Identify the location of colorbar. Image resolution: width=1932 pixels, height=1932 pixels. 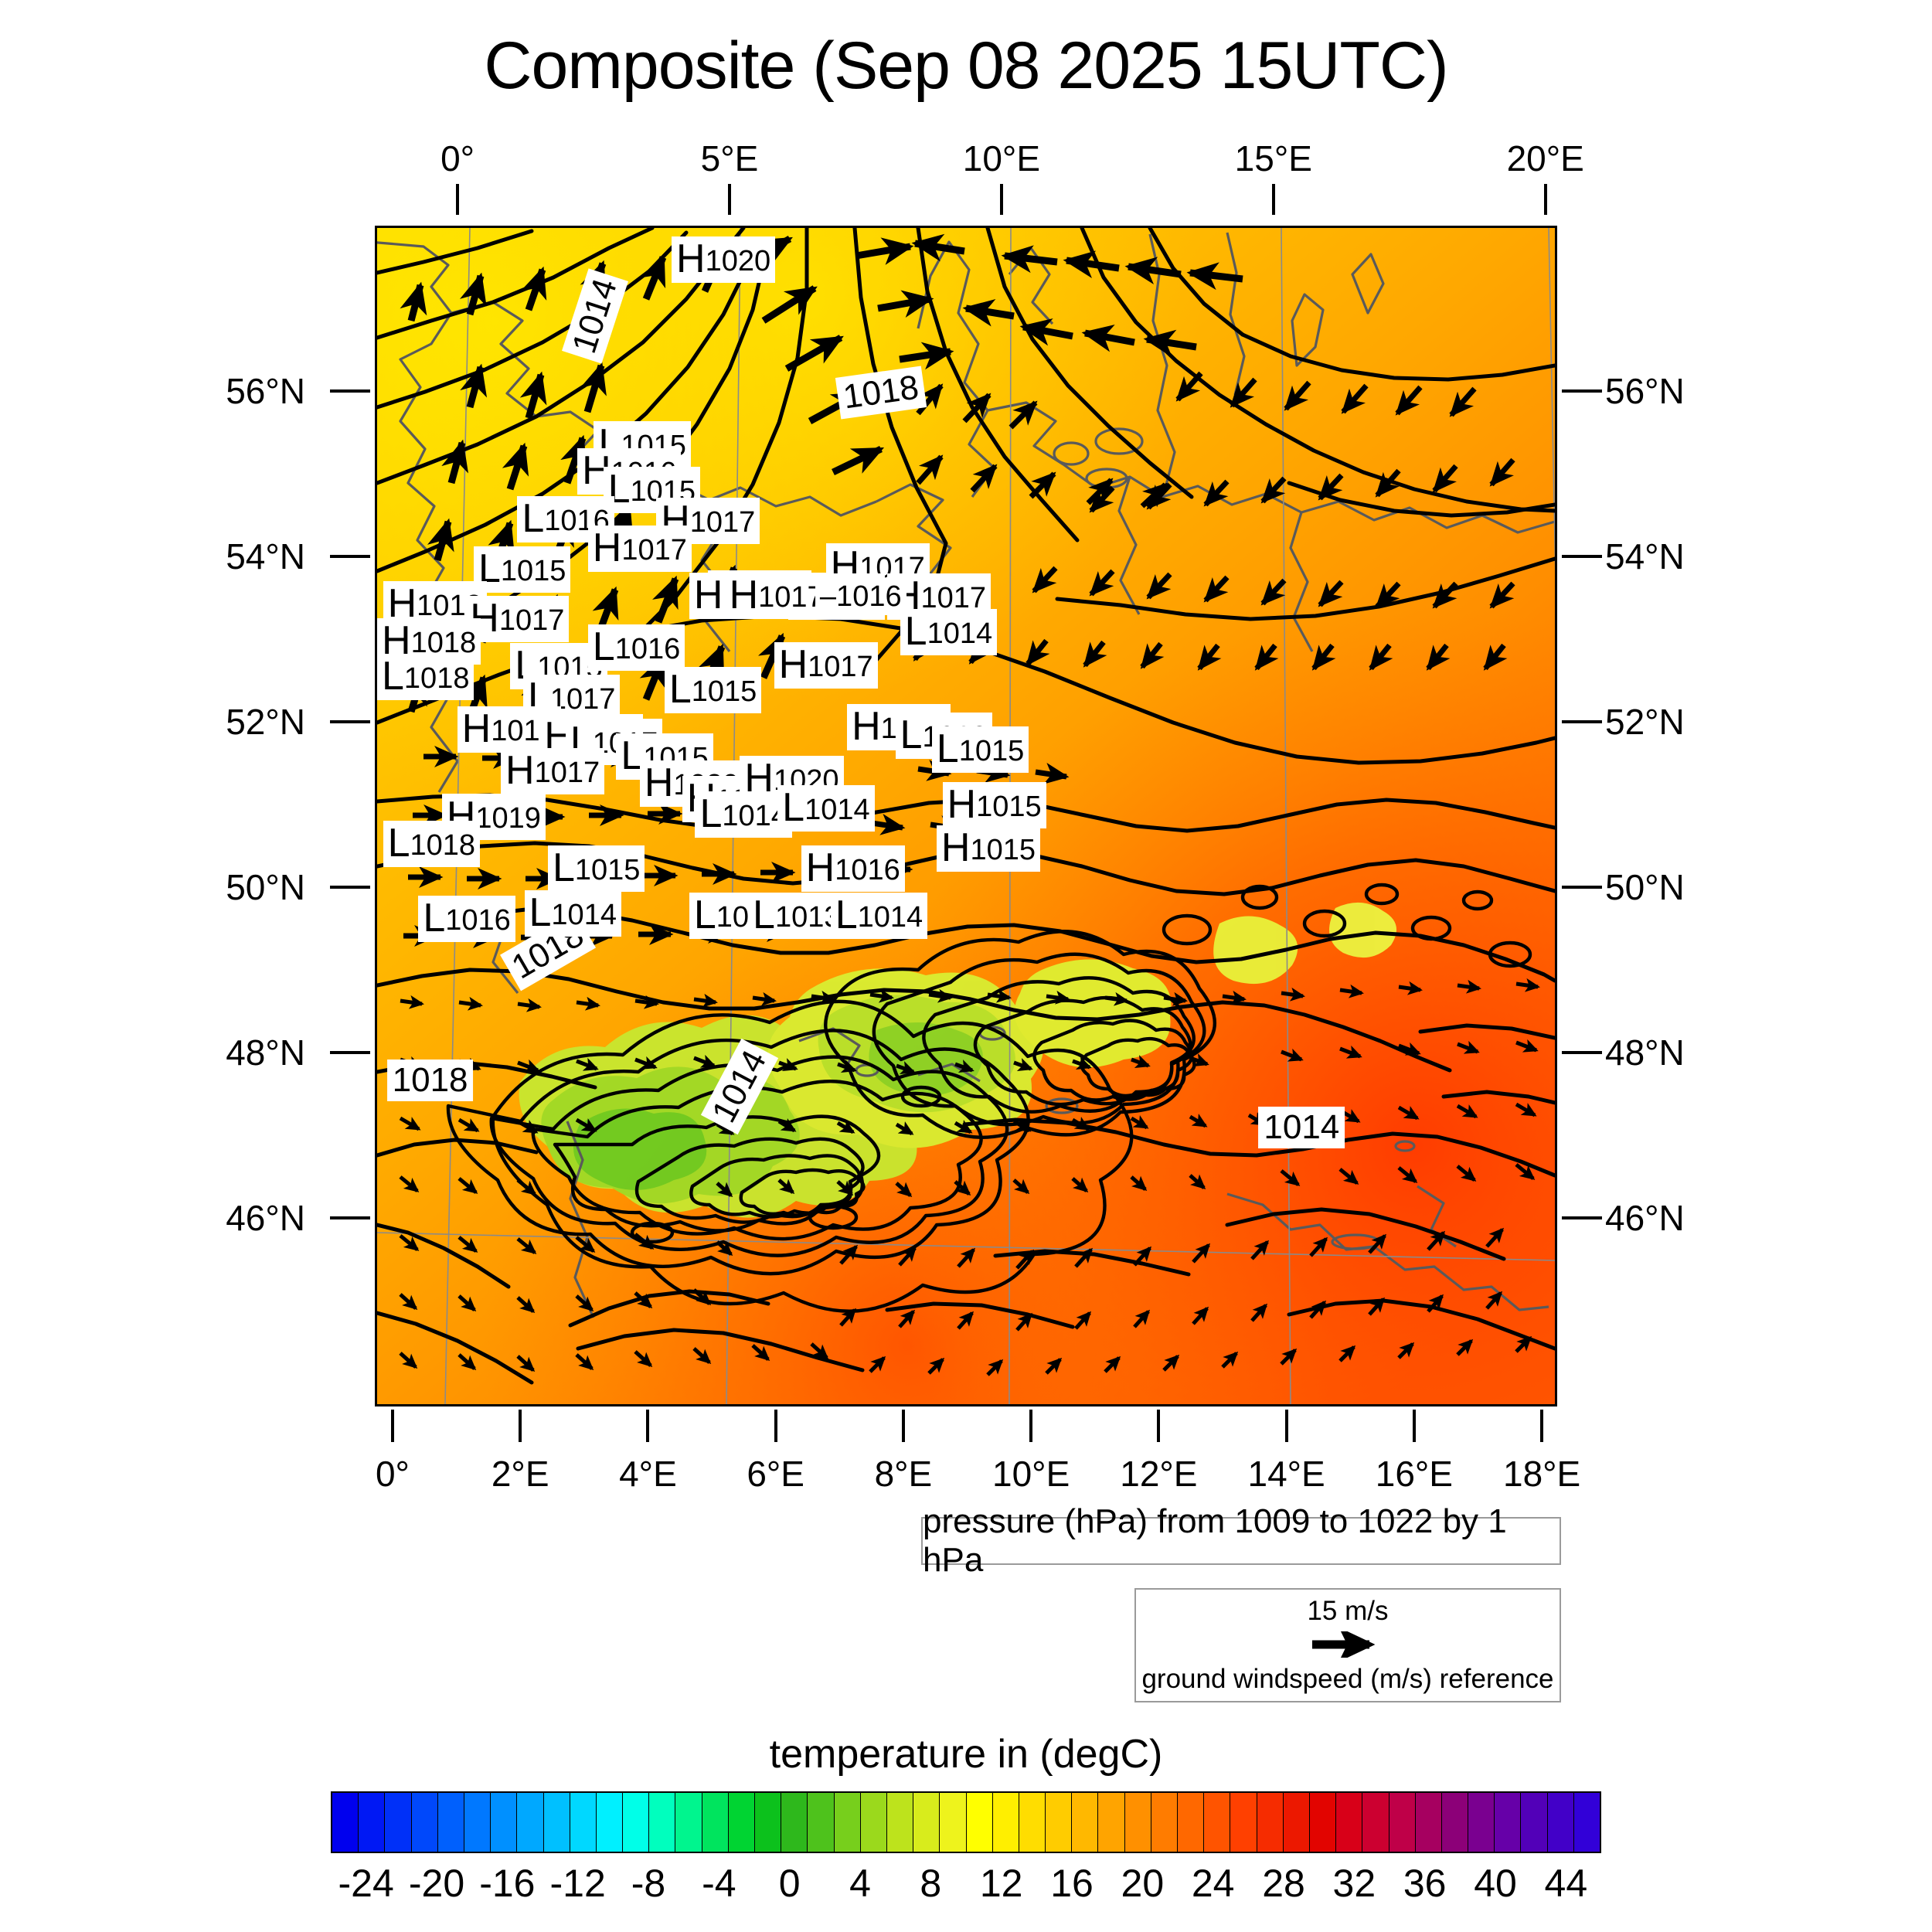
(966, 1822).